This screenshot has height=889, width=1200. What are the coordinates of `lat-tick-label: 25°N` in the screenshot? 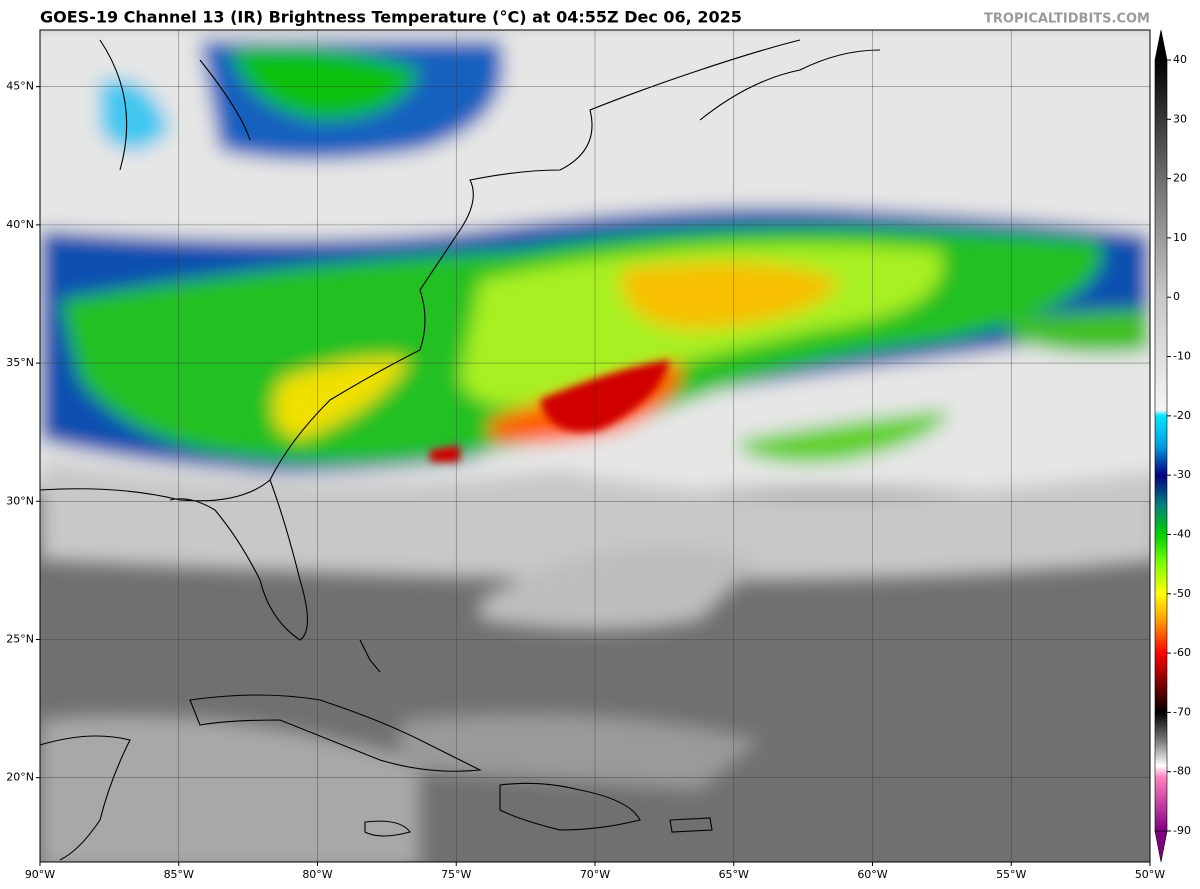 It's located at (20, 638).